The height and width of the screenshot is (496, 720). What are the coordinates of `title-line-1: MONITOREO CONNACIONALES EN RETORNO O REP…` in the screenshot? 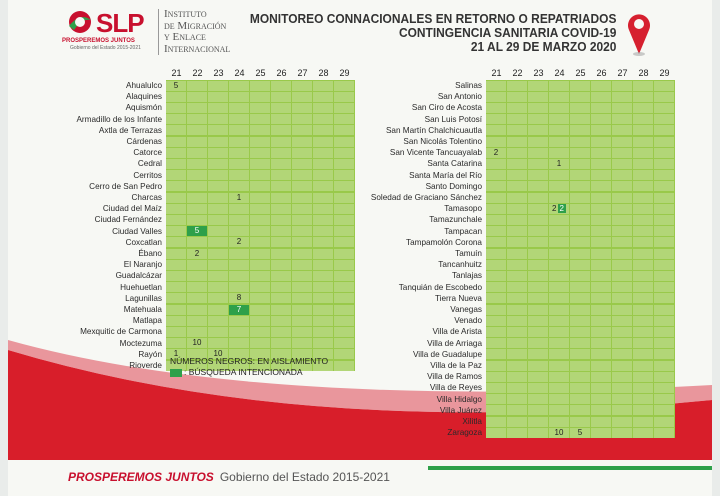 It's located at (432, 18).